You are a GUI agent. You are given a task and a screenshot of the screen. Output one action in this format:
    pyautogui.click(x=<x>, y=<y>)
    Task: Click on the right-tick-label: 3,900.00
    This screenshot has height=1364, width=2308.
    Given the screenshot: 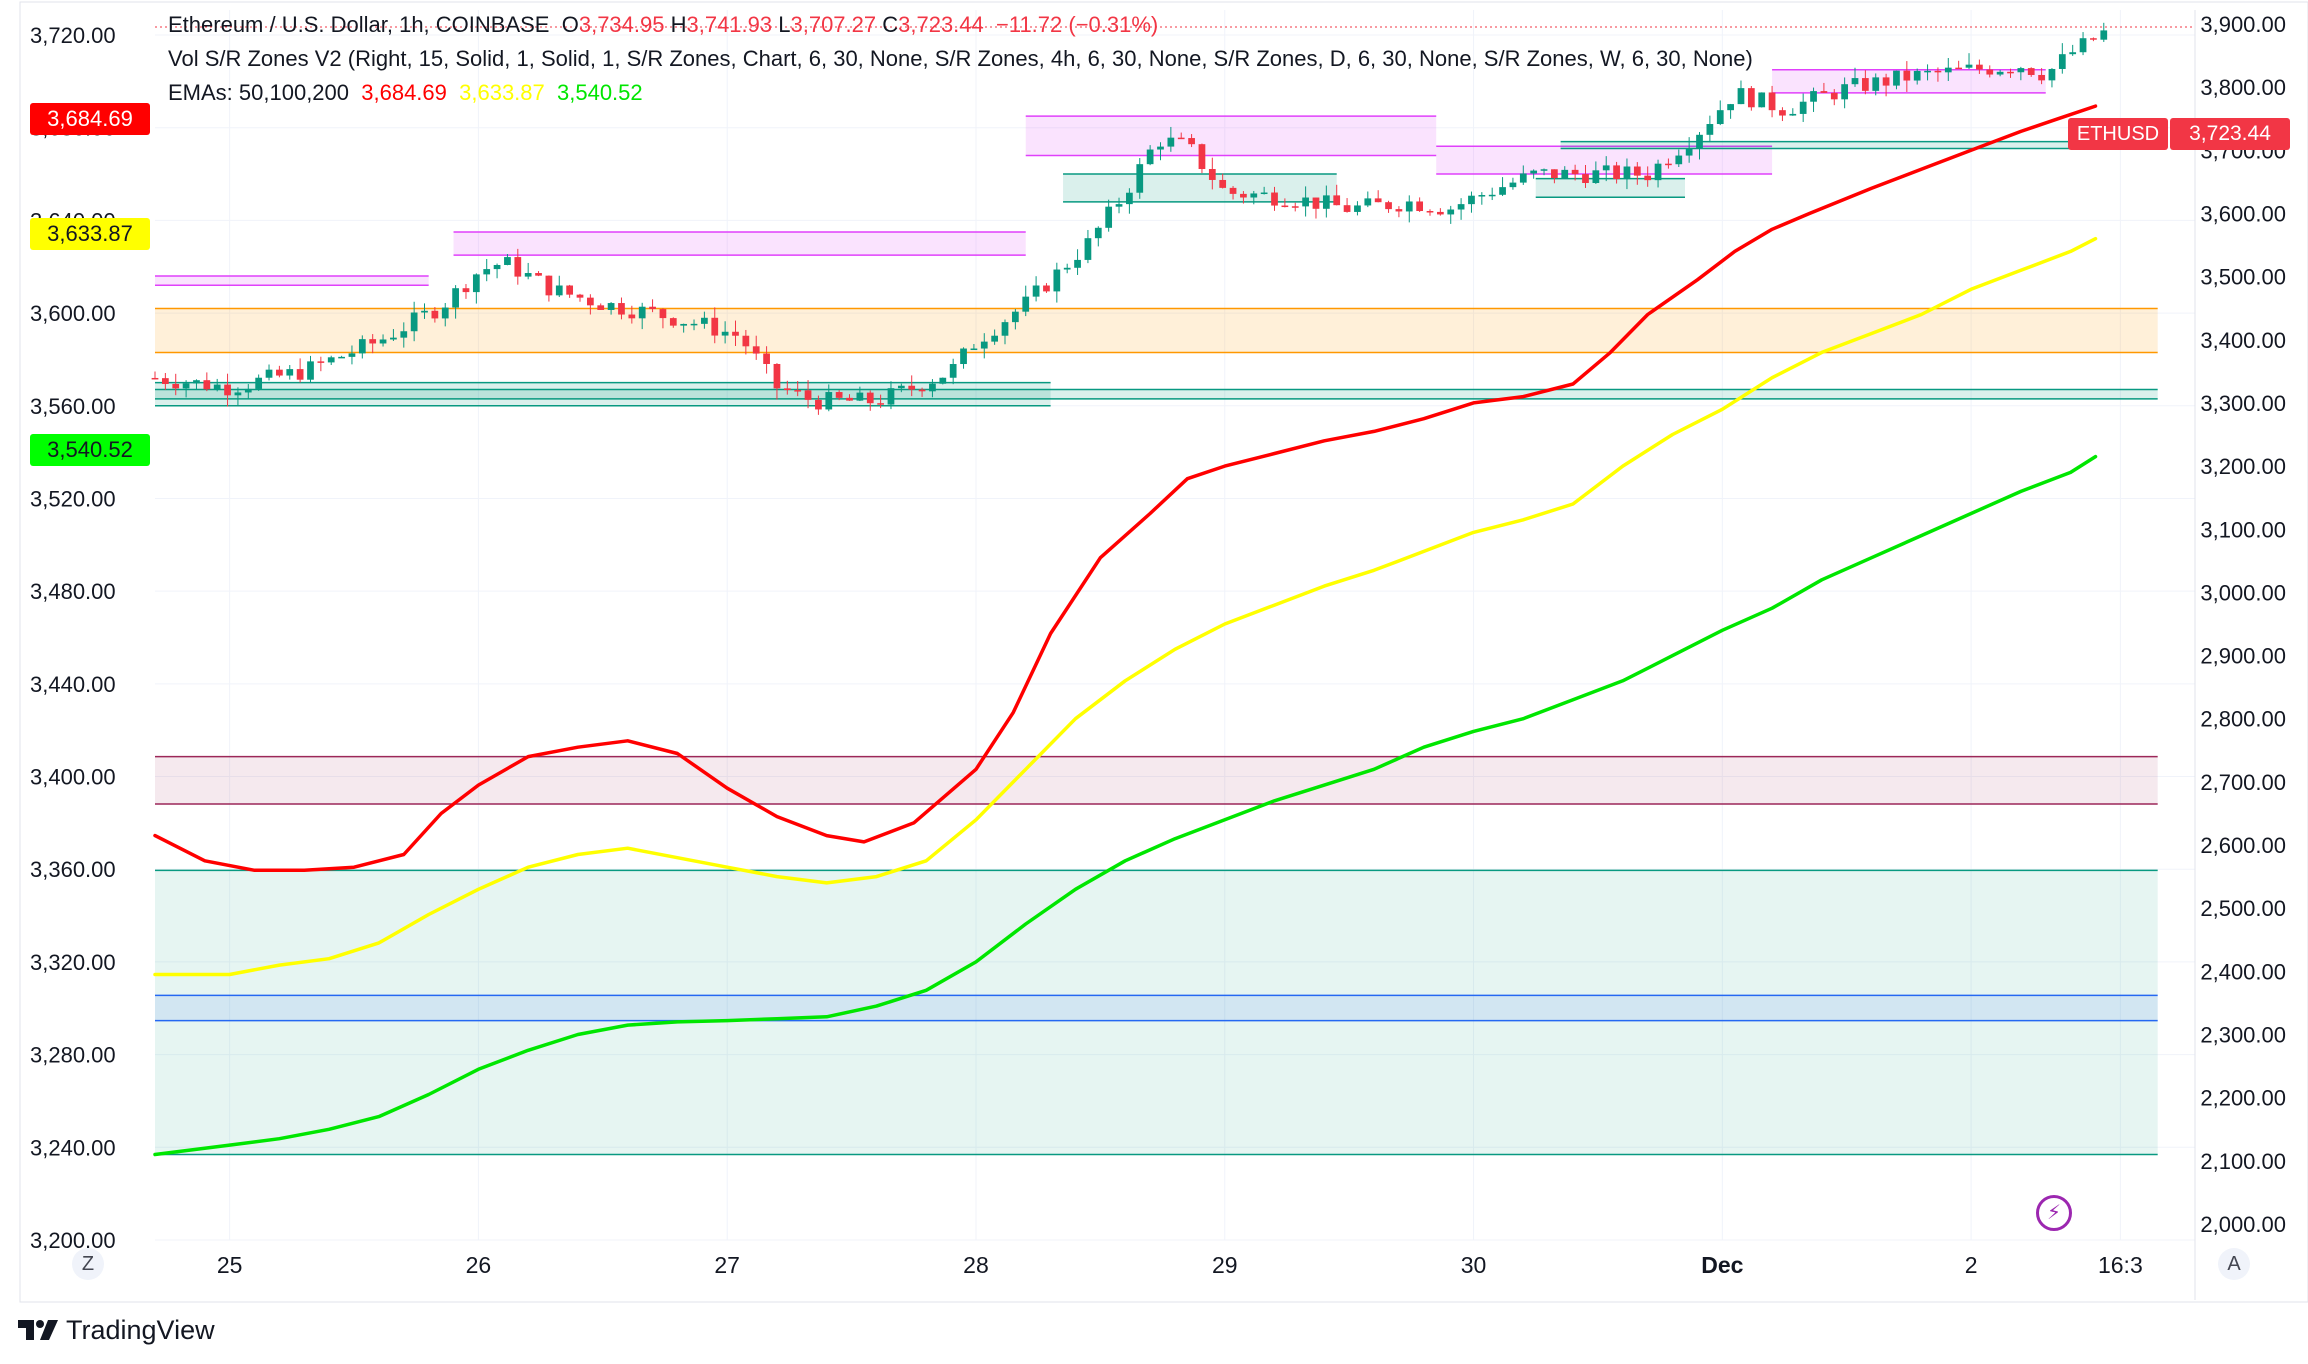 What is the action you would take?
    pyautogui.click(x=2243, y=24)
    